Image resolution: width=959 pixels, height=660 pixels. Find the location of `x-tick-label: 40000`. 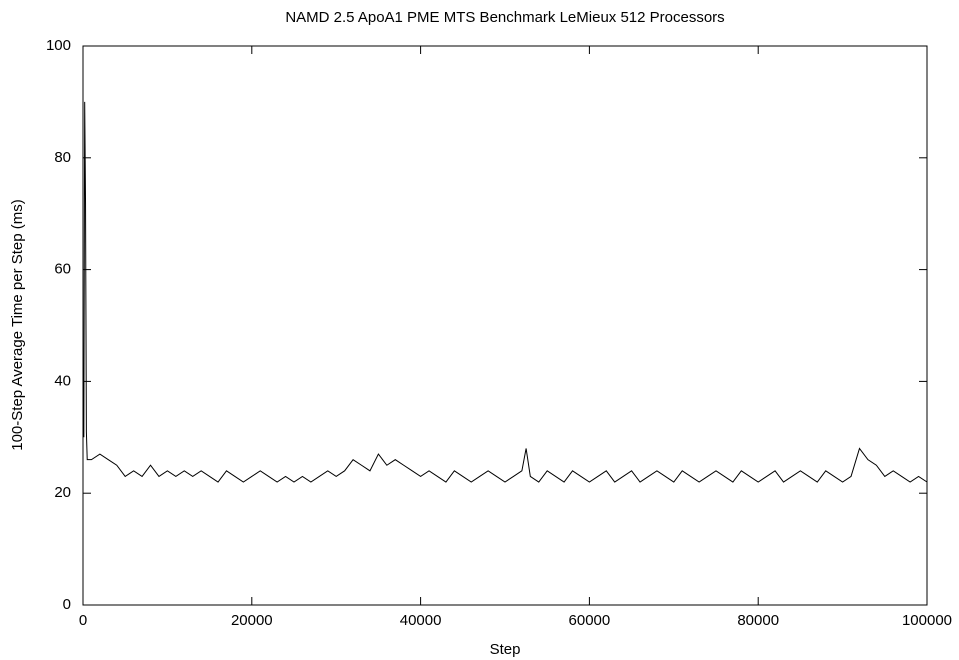

x-tick-label: 40000 is located at coordinates (421, 620).